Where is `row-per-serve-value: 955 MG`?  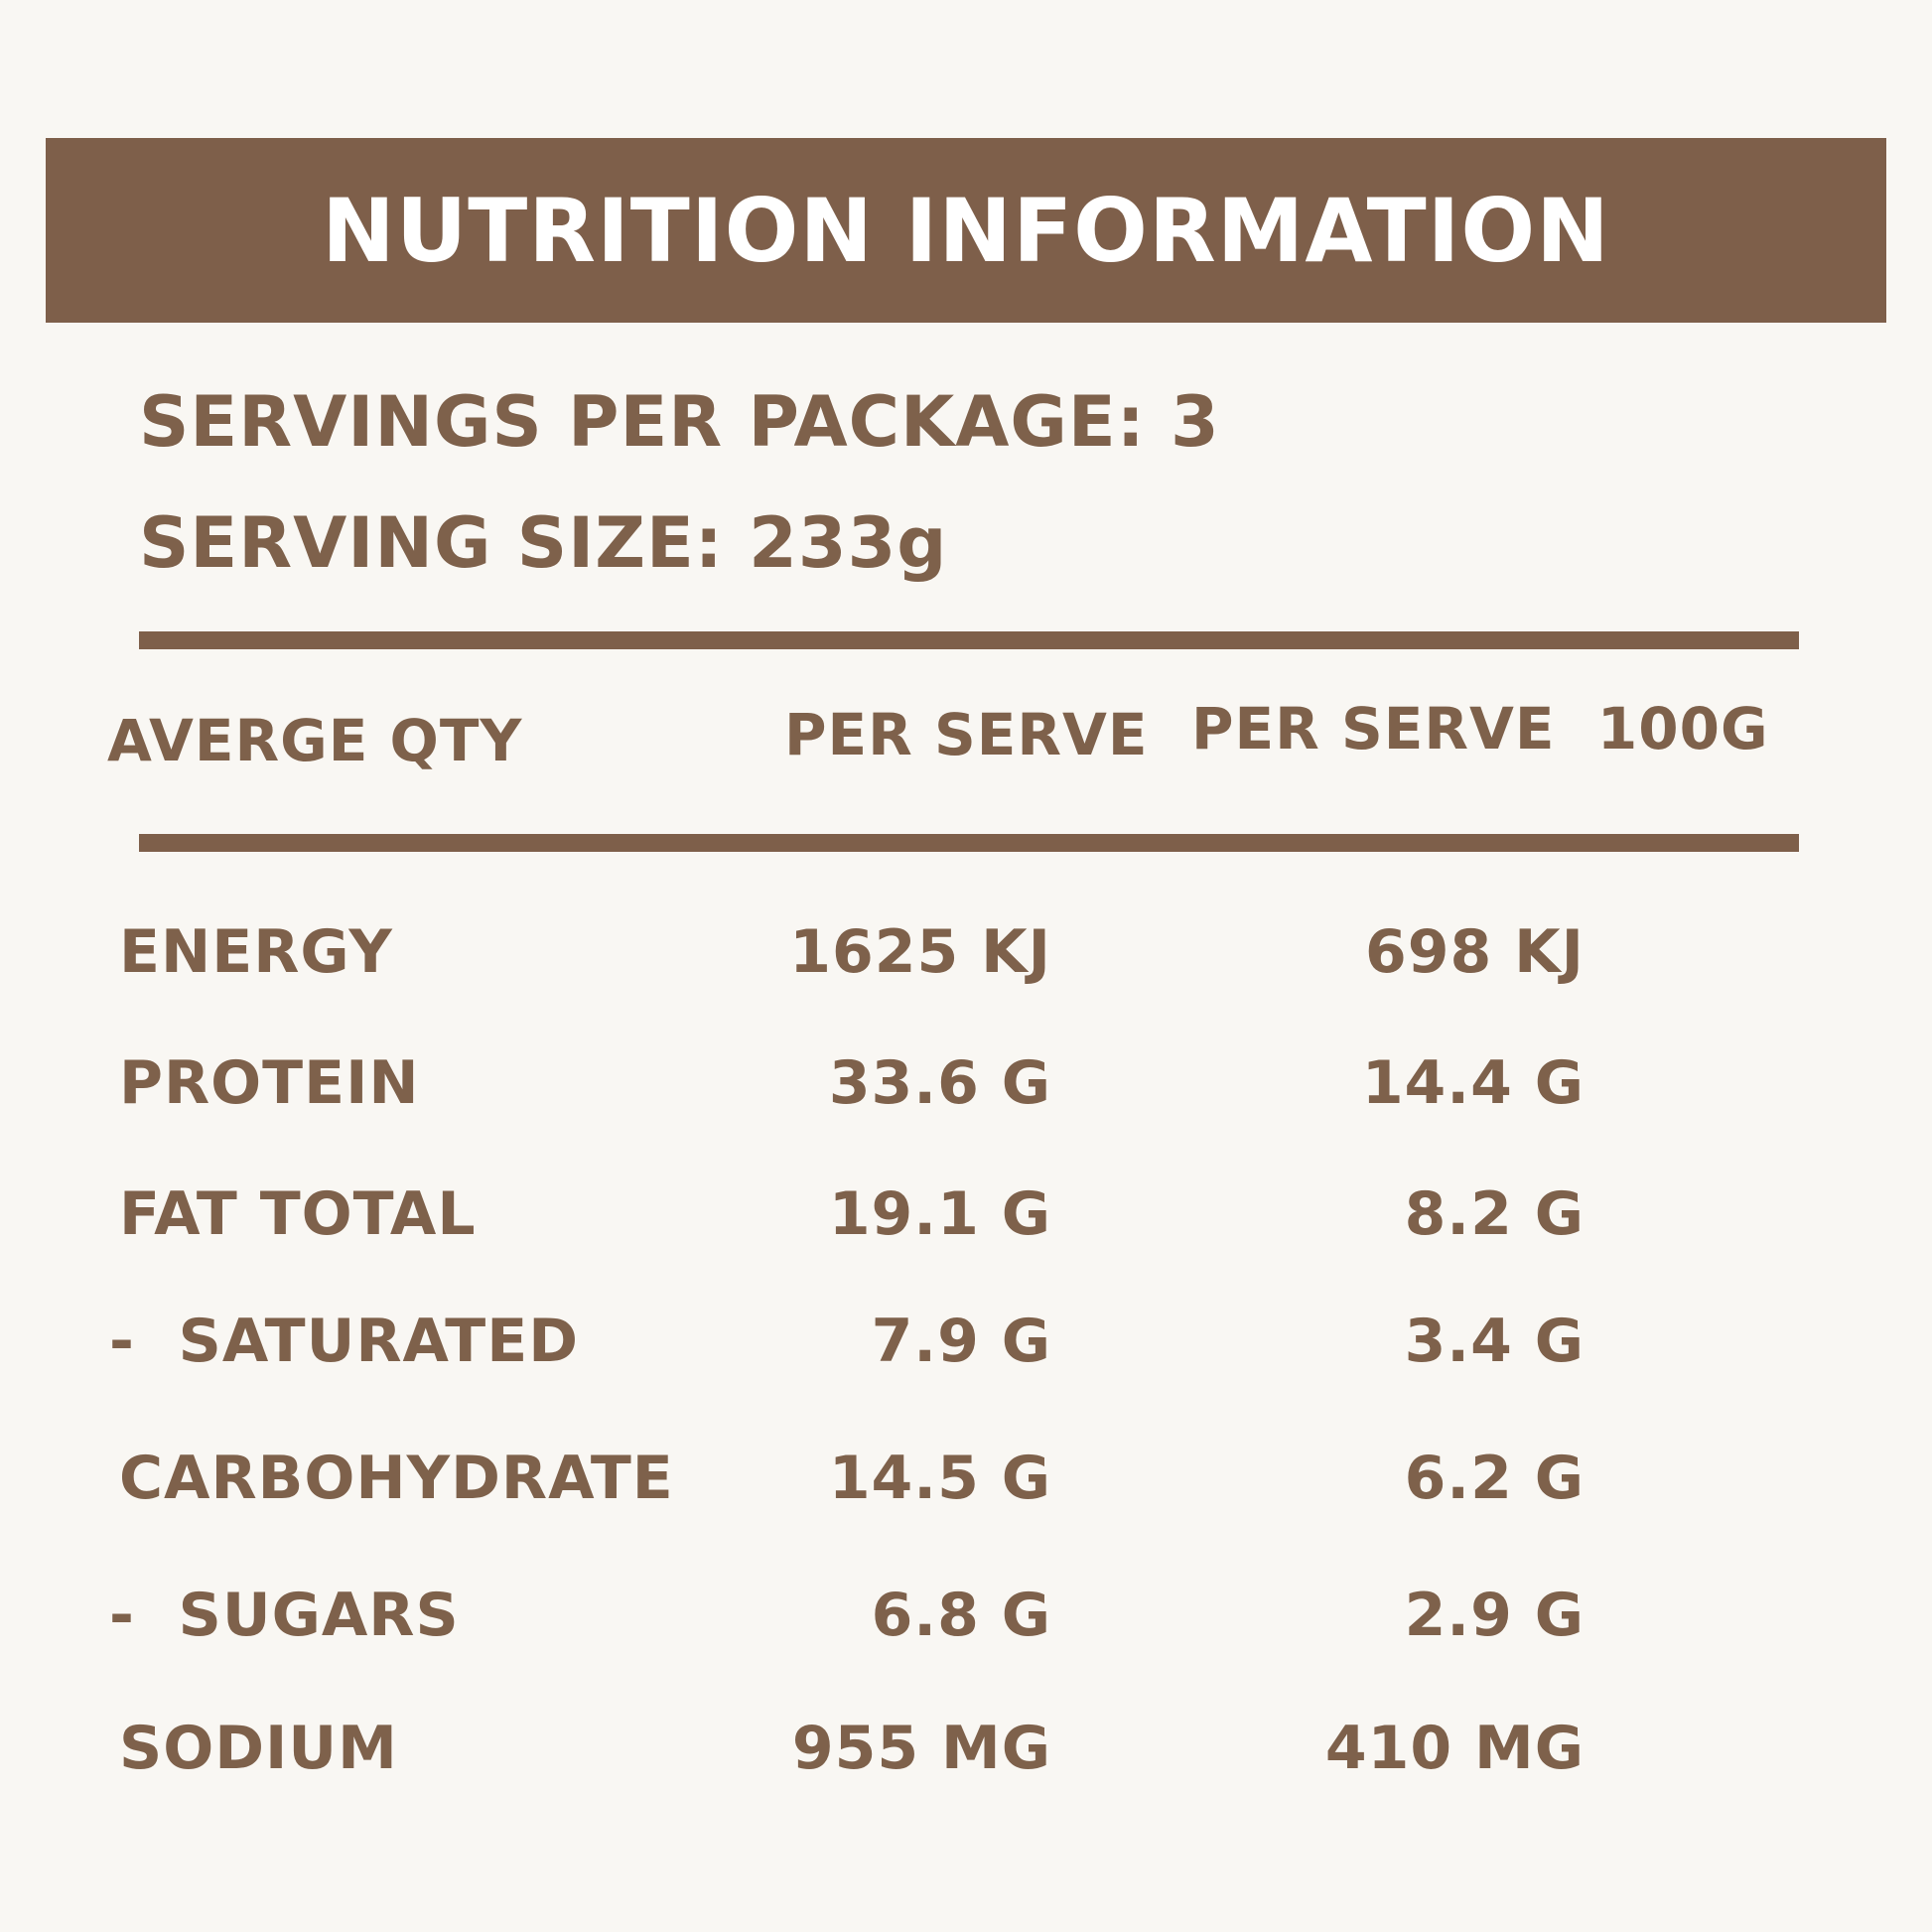 row-per-serve-value: 955 MG is located at coordinates (921, 1748).